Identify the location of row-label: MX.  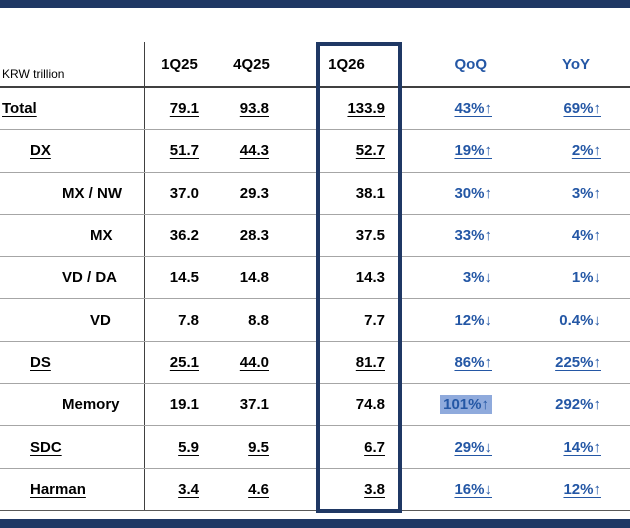
(101, 236).